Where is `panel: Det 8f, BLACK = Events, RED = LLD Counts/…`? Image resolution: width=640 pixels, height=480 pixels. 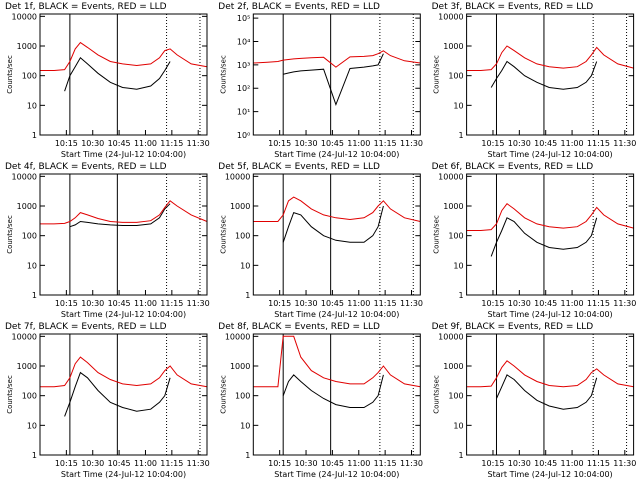
panel: Det 8f, BLACK = Events, RED = LLD Counts/… is located at coordinates (320, 400).